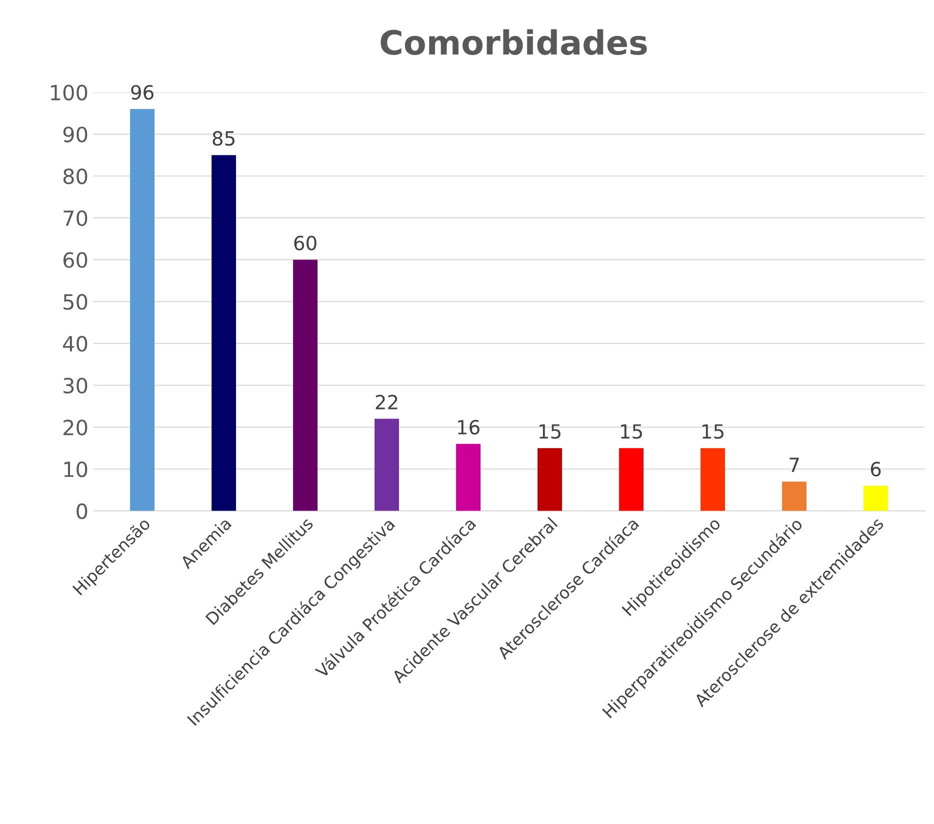  I want to click on y-tick-label: 70, so click(76, 218).